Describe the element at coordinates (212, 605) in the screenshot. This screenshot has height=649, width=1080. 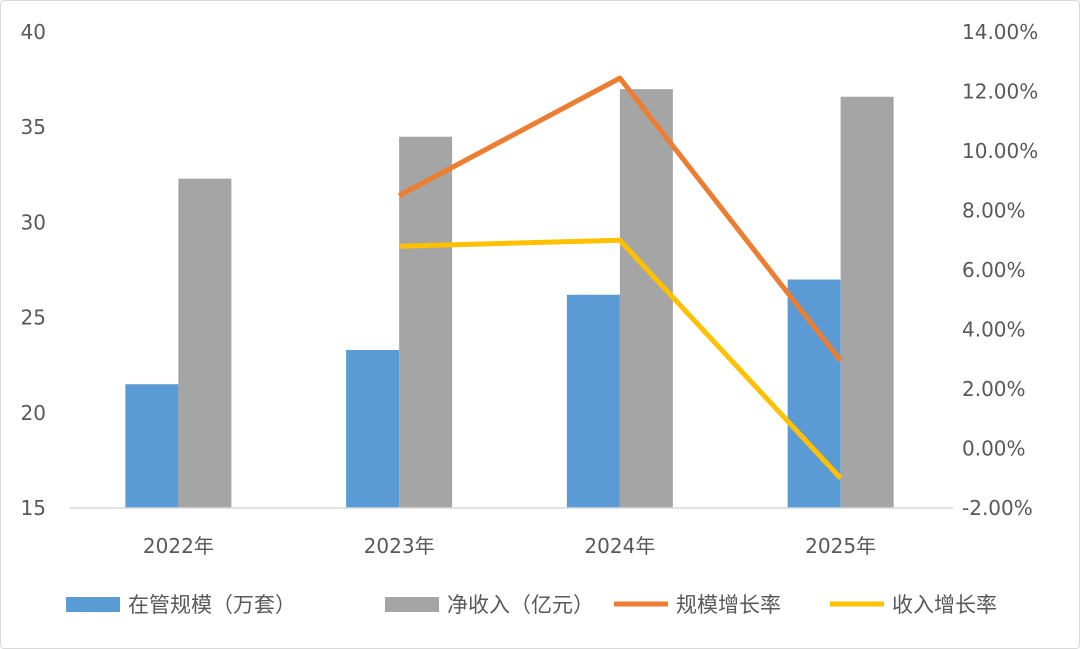
I see `legend-label: 在管规模（万套）` at that location.